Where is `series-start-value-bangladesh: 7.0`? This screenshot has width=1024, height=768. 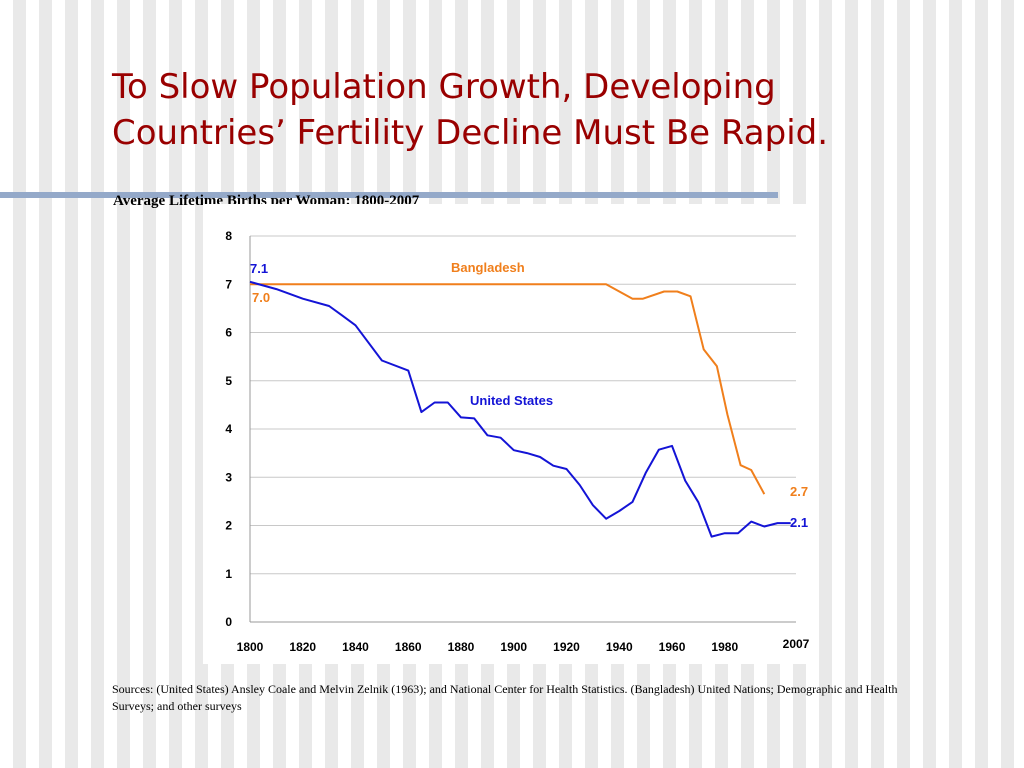
series-start-value-bangladesh: 7.0 is located at coordinates (261, 297).